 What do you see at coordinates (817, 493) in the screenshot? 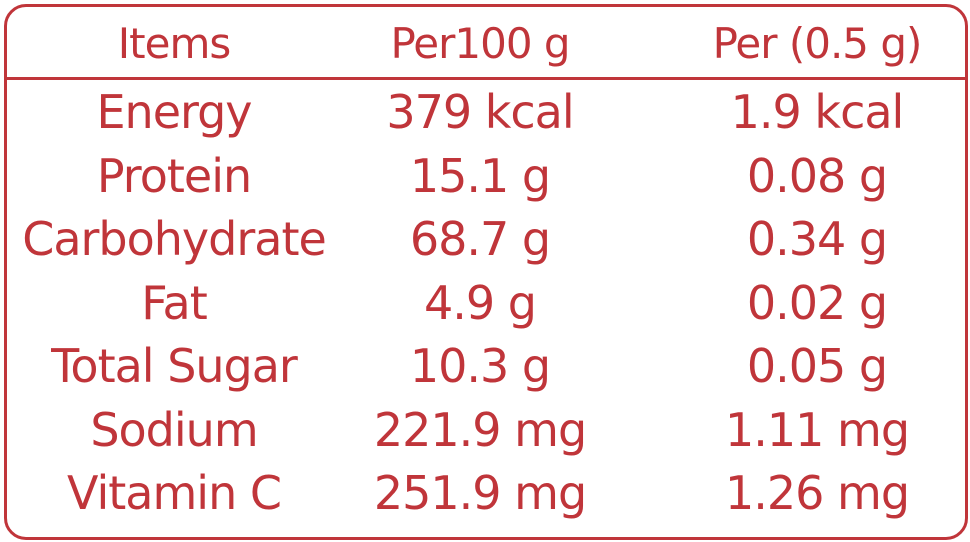
I see `item-value: 1.26 mg` at bounding box center [817, 493].